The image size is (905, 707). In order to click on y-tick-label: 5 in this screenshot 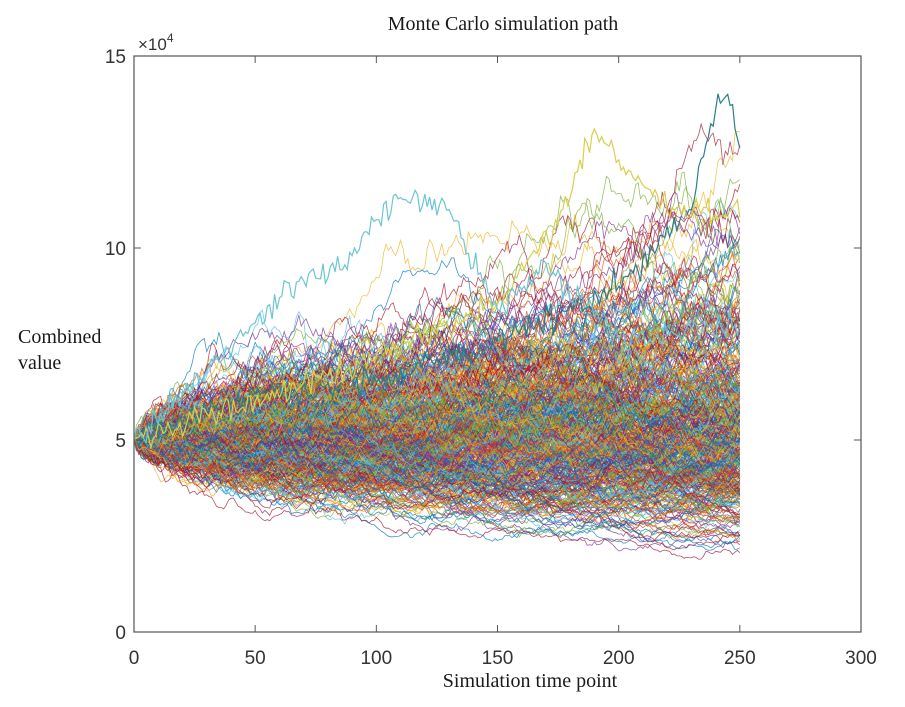, I will do `click(120, 441)`.